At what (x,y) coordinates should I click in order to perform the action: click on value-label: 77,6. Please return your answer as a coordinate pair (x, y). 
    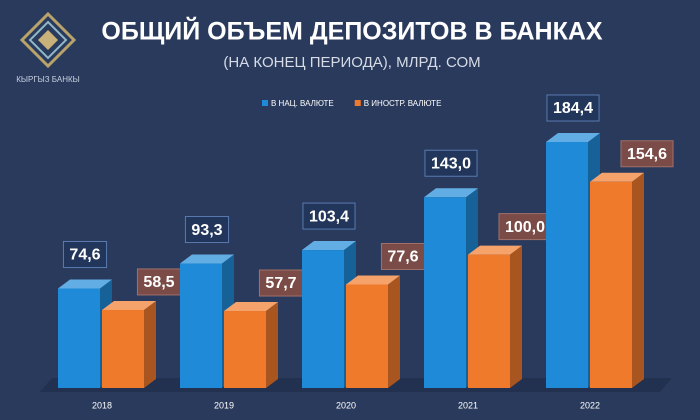
    Looking at the image, I should click on (402, 257).